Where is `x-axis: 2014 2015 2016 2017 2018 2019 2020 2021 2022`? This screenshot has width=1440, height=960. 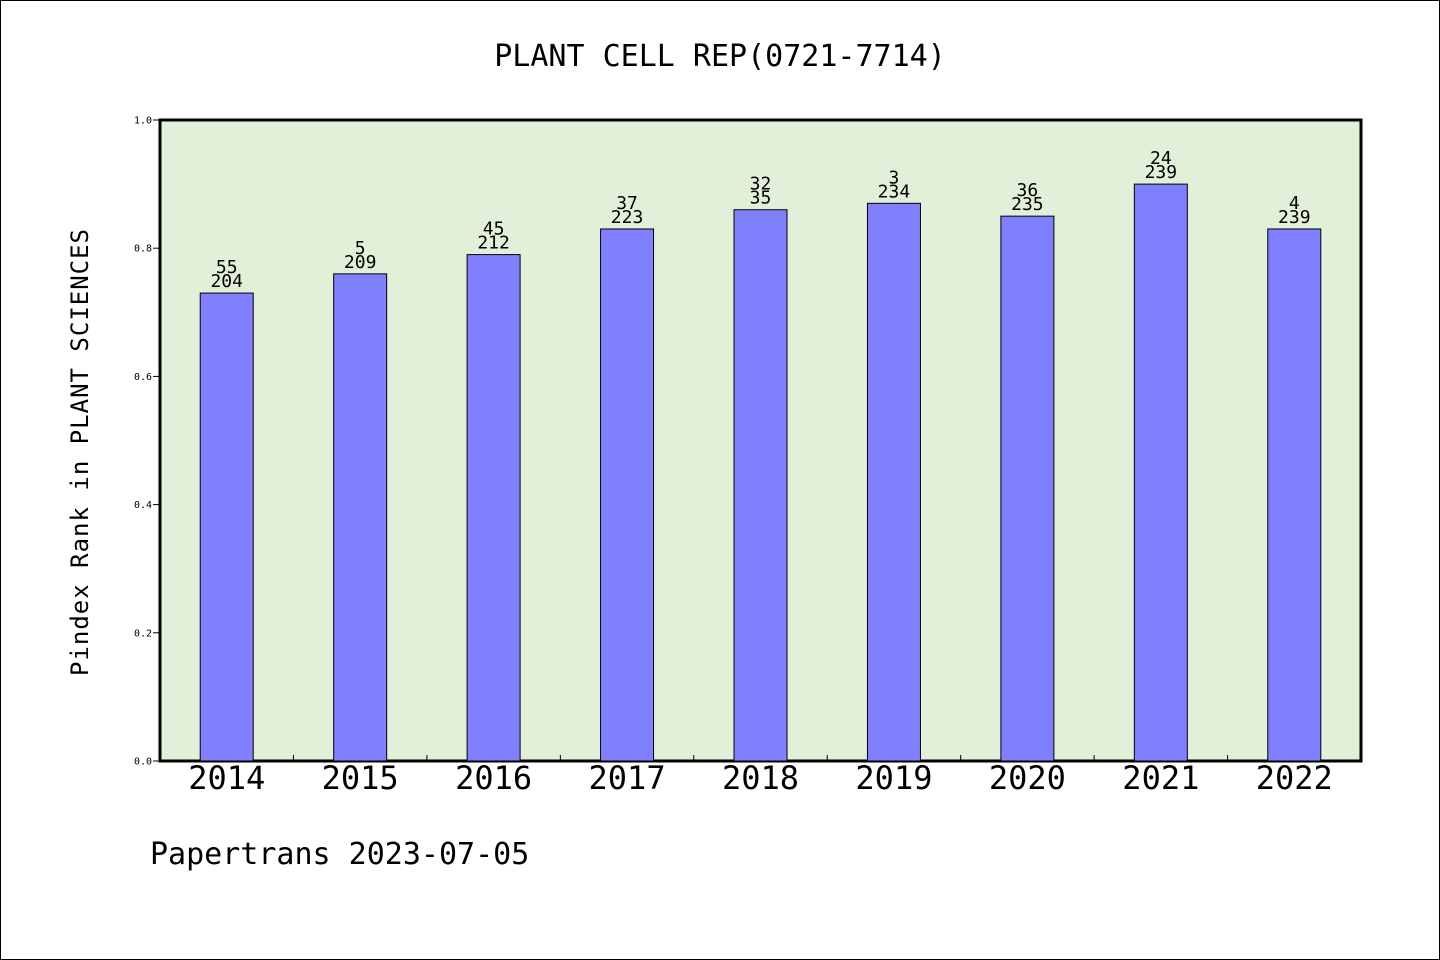 x-axis: 2014 2015 2016 2017 2018 2019 2020 2021 2022 is located at coordinates (760, 776).